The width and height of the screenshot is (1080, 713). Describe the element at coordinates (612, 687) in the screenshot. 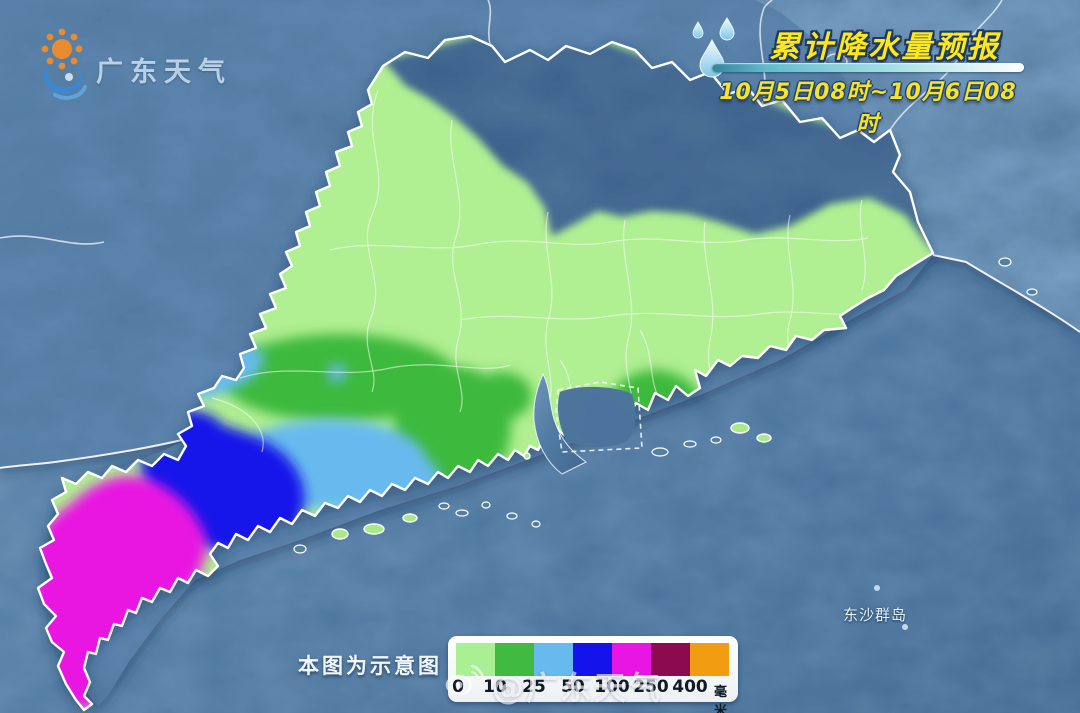

I see `legend-tick: 100` at that location.